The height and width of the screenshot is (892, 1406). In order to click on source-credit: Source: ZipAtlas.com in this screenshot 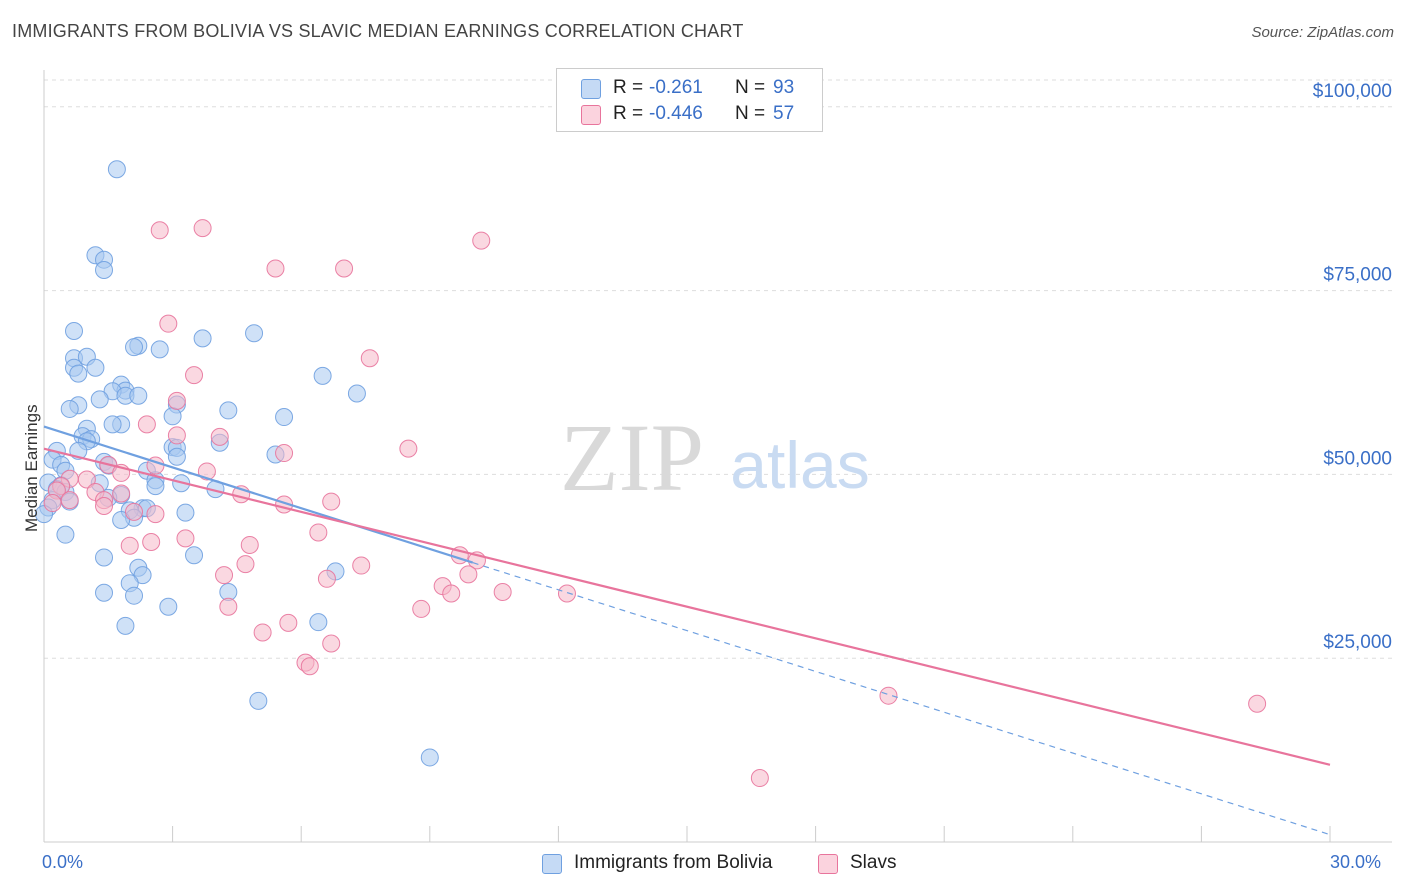, I will do `click(1322, 32)`.